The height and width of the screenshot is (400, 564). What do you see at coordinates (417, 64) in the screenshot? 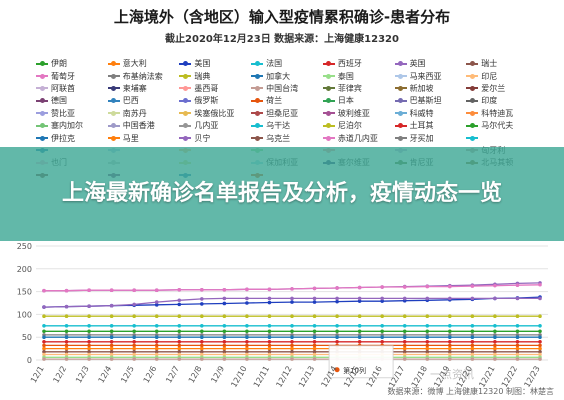
I see `legend-label: 英国` at bounding box center [417, 64].